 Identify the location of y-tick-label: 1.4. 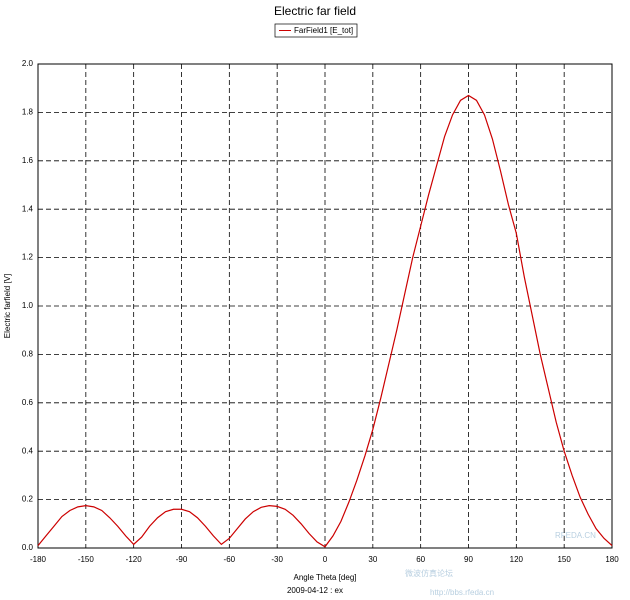
(28, 208).